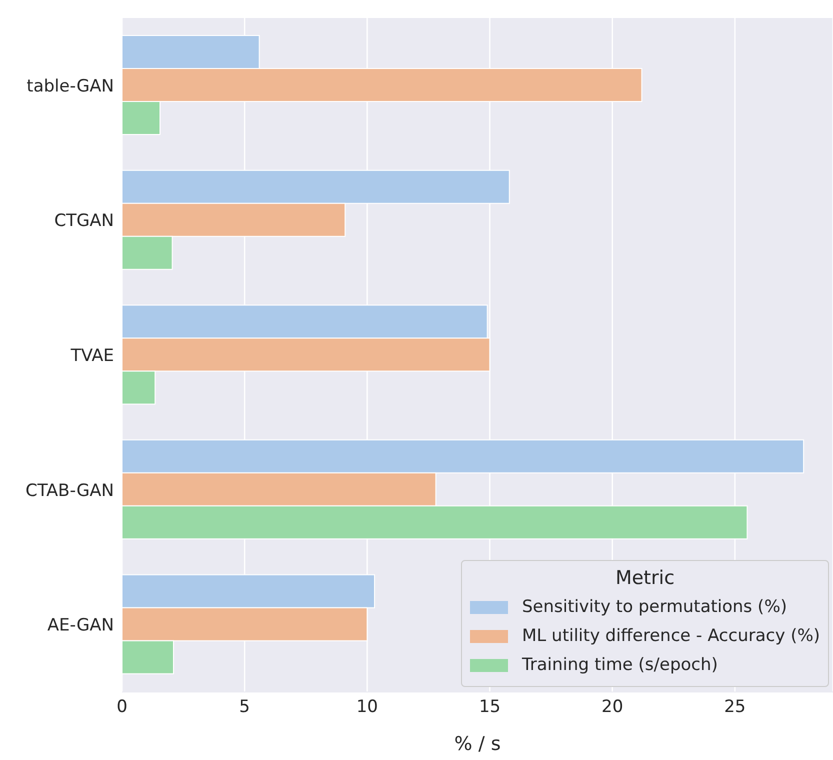 The height and width of the screenshot is (760, 833). What do you see at coordinates (80, 626) in the screenshot?
I see `y-tick-label: AE-GAN` at bounding box center [80, 626].